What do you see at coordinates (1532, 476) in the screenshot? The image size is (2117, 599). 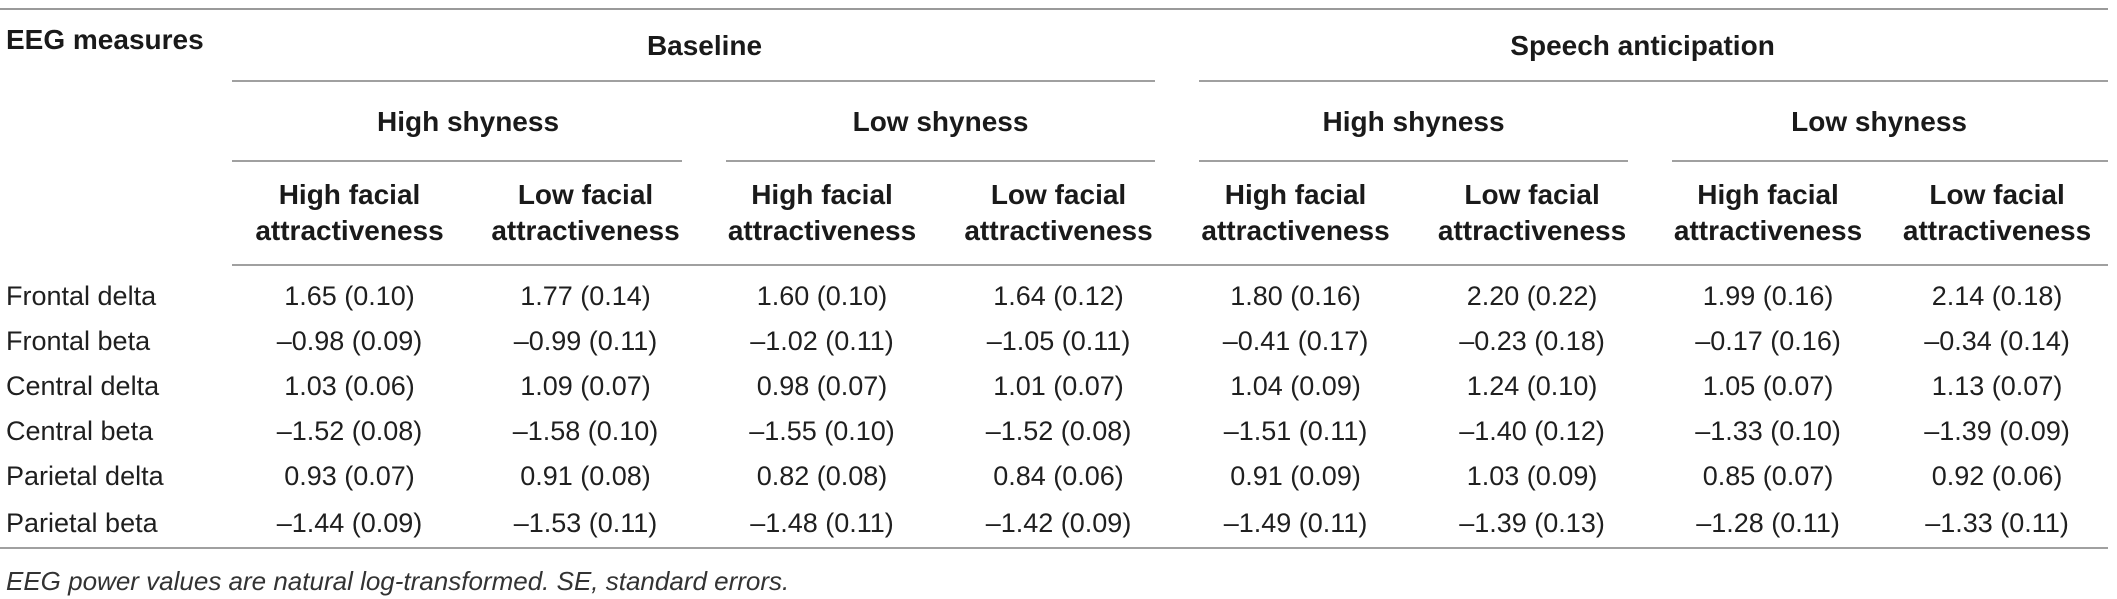 I see `table-cell: 1.03 (0.09)` at bounding box center [1532, 476].